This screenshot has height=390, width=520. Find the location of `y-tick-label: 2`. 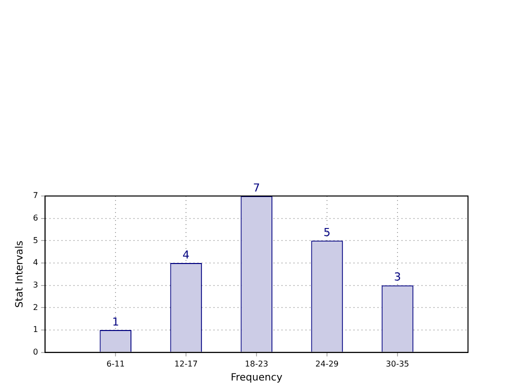

y-tick-label: 2 is located at coordinates (35, 307).